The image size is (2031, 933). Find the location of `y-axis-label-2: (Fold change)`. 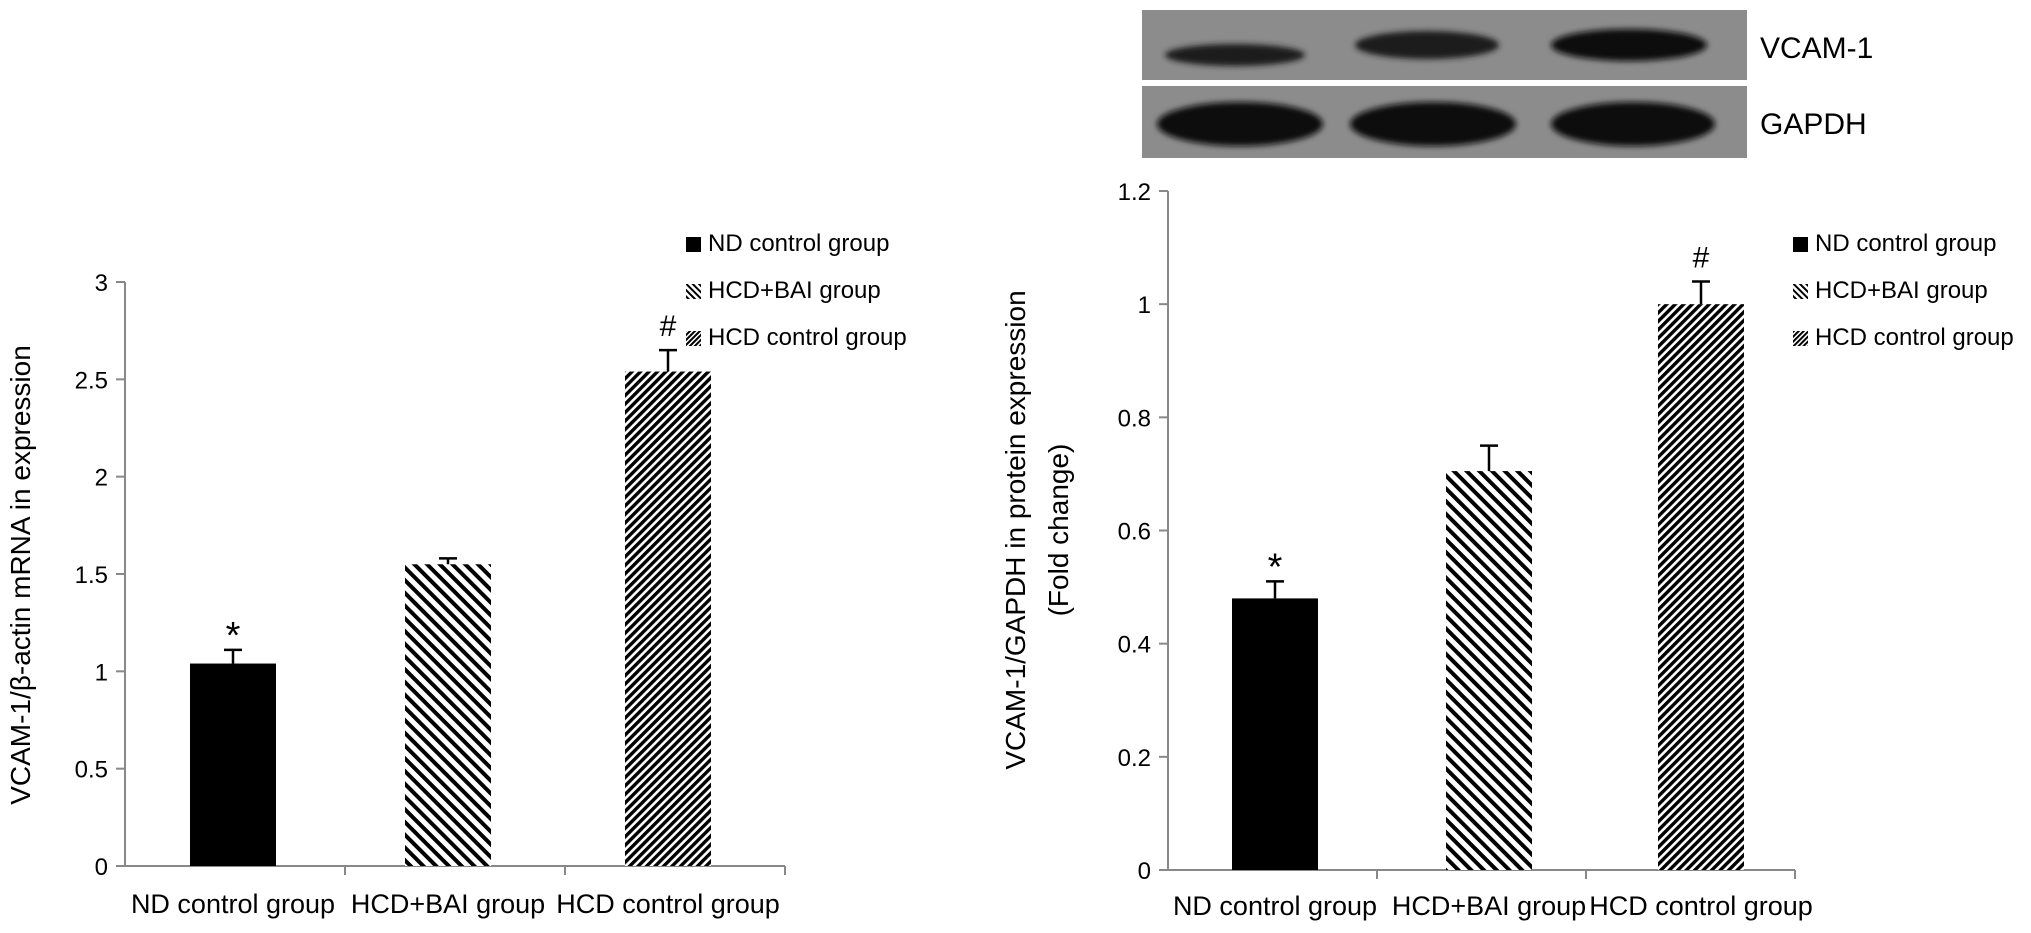

y-axis-label-2: (Fold change) is located at coordinates (1058, 530).